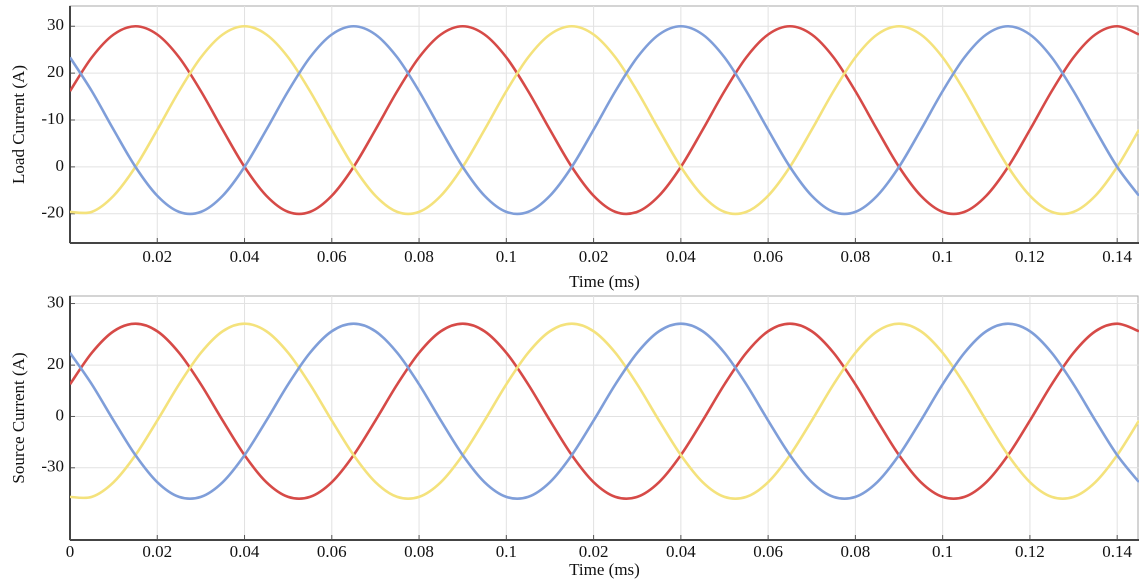 This screenshot has width=1139, height=580. I want to click on x-tick-label: 0, so click(70, 551).